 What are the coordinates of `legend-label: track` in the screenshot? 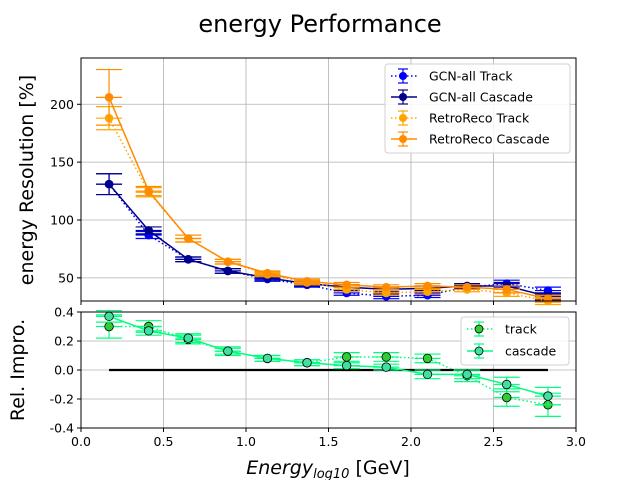 It's located at (521, 329).